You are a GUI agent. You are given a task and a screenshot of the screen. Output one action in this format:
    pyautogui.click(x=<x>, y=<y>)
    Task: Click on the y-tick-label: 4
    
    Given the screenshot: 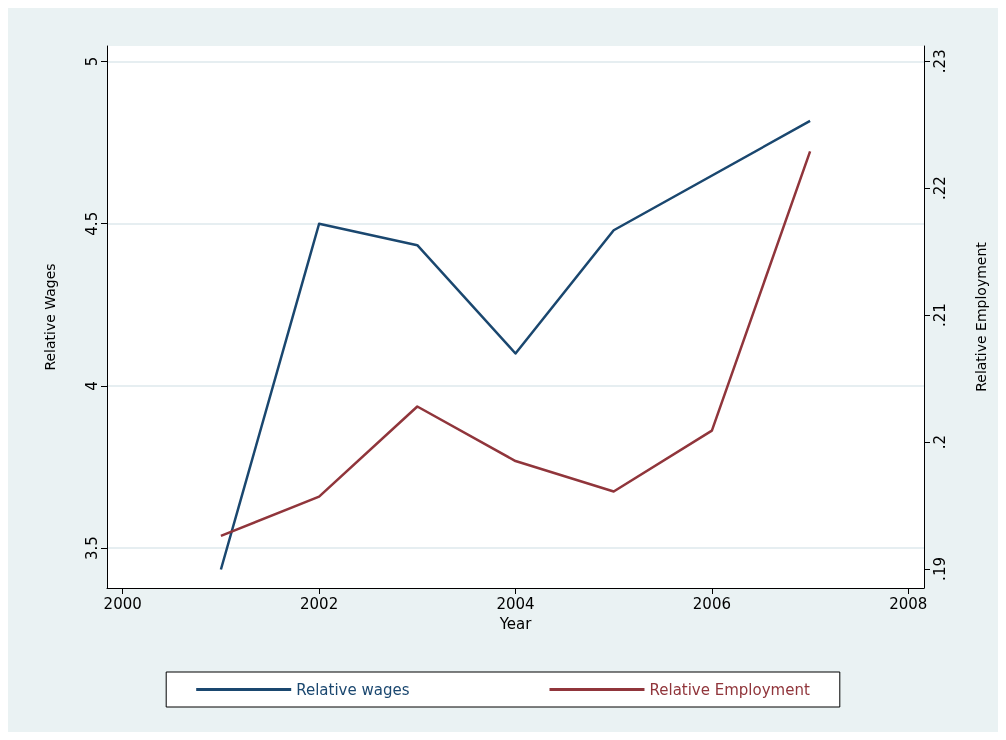 What is the action you would take?
    pyautogui.click(x=91, y=386)
    